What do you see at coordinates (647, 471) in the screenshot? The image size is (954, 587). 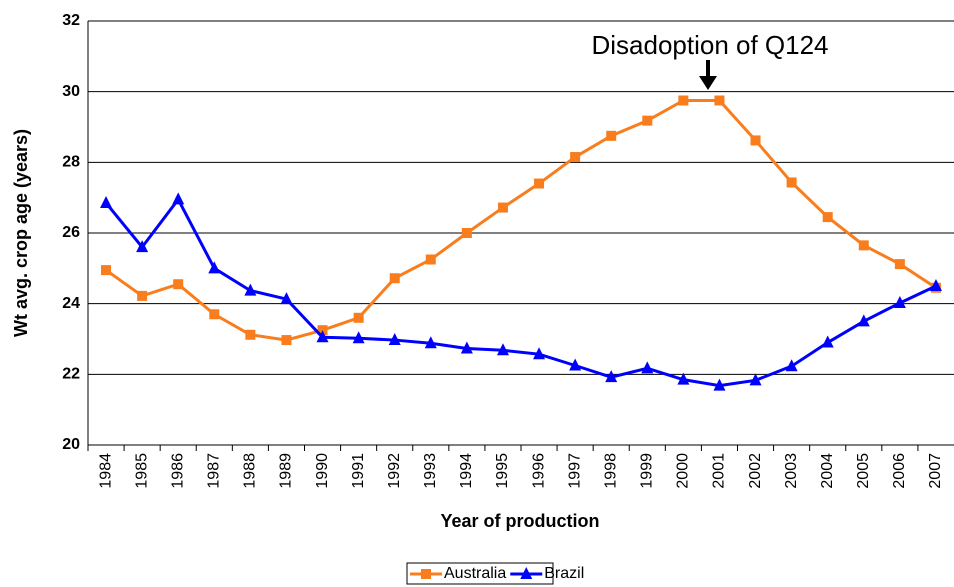 I see `x-tick-label: 1999` at bounding box center [647, 471].